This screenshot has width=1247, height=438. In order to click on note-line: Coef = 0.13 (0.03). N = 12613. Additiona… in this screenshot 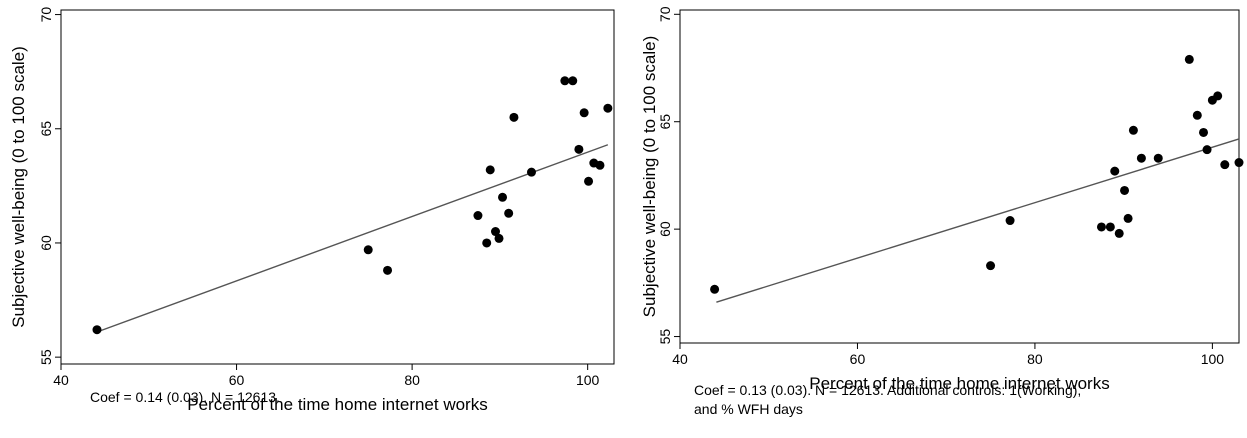, I will do `click(888, 390)`.